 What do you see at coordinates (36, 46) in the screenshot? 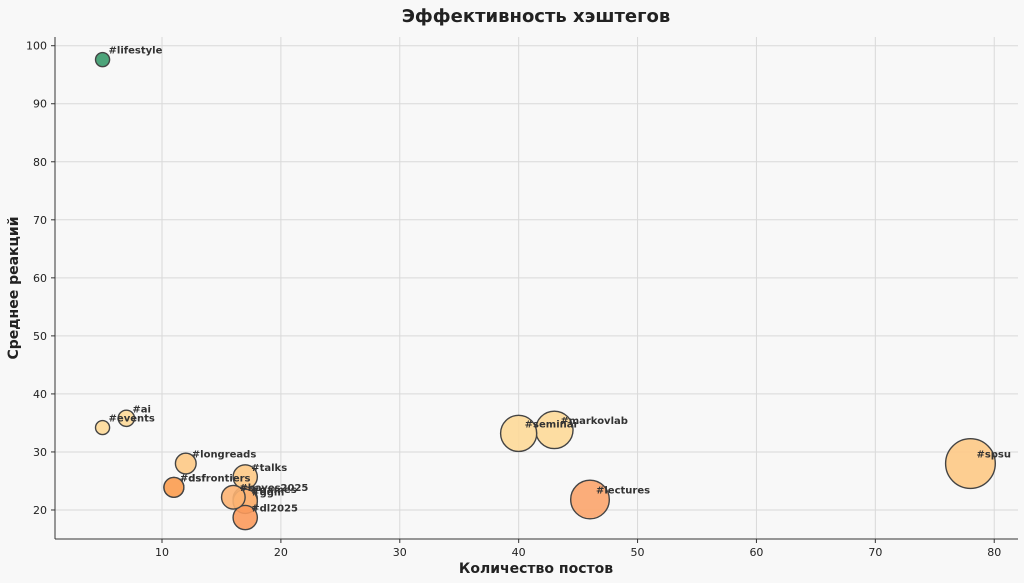
I see `y-tick-label: 100` at bounding box center [36, 46].